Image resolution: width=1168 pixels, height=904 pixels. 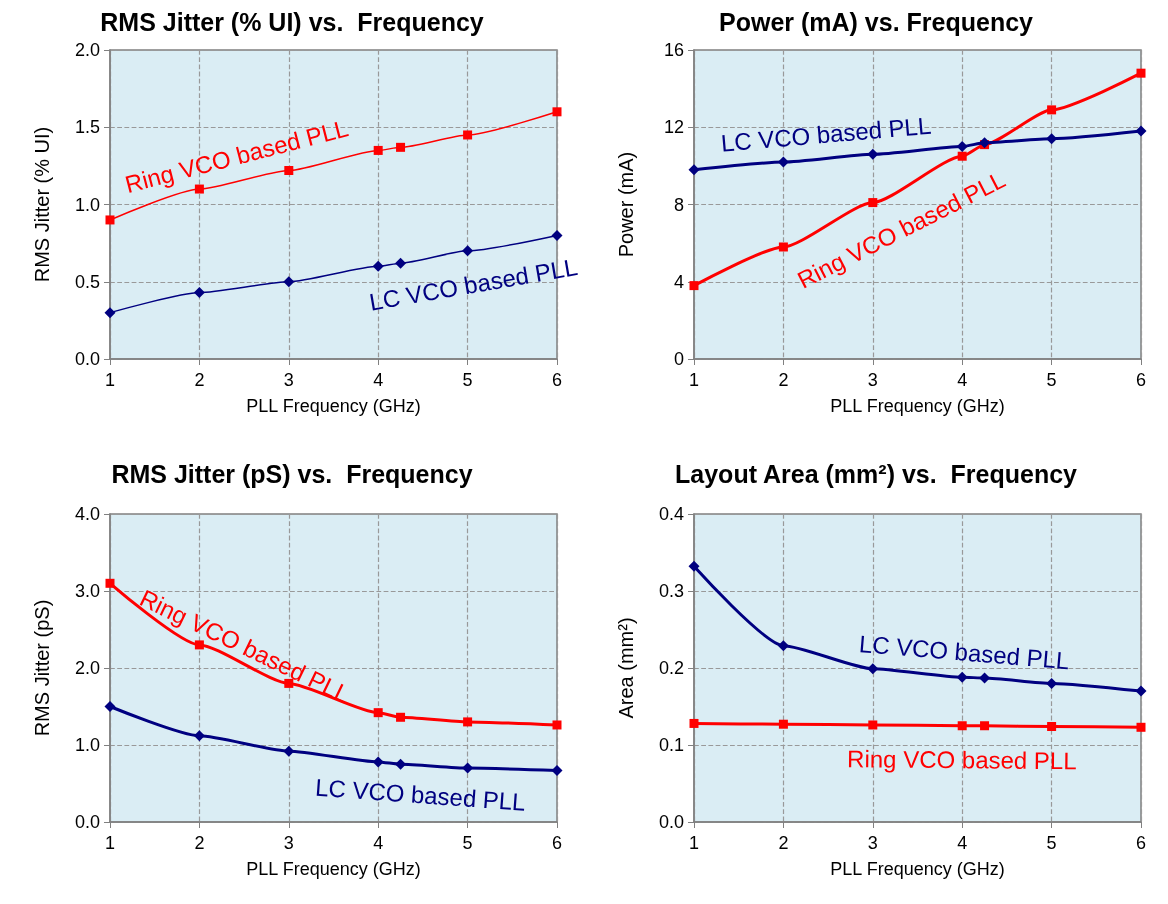 What do you see at coordinates (87, 127) in the screenshot?
I see `y-tick-label: 1.5` at bounding box center [87, 127].